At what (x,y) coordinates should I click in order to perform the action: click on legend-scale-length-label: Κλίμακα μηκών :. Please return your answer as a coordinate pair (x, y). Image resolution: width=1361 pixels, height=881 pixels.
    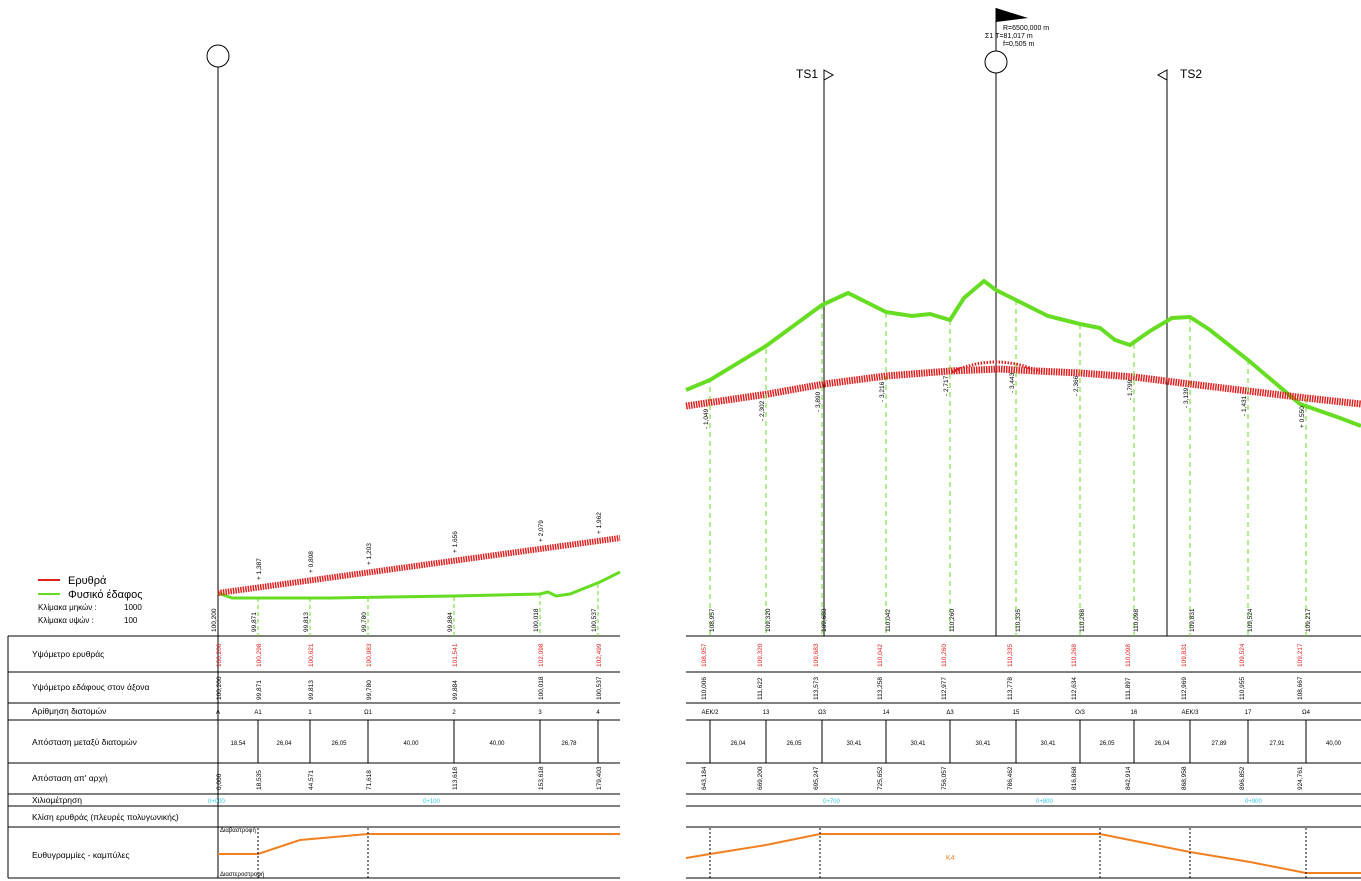
    Looking at the image, I should click on (67, 607).